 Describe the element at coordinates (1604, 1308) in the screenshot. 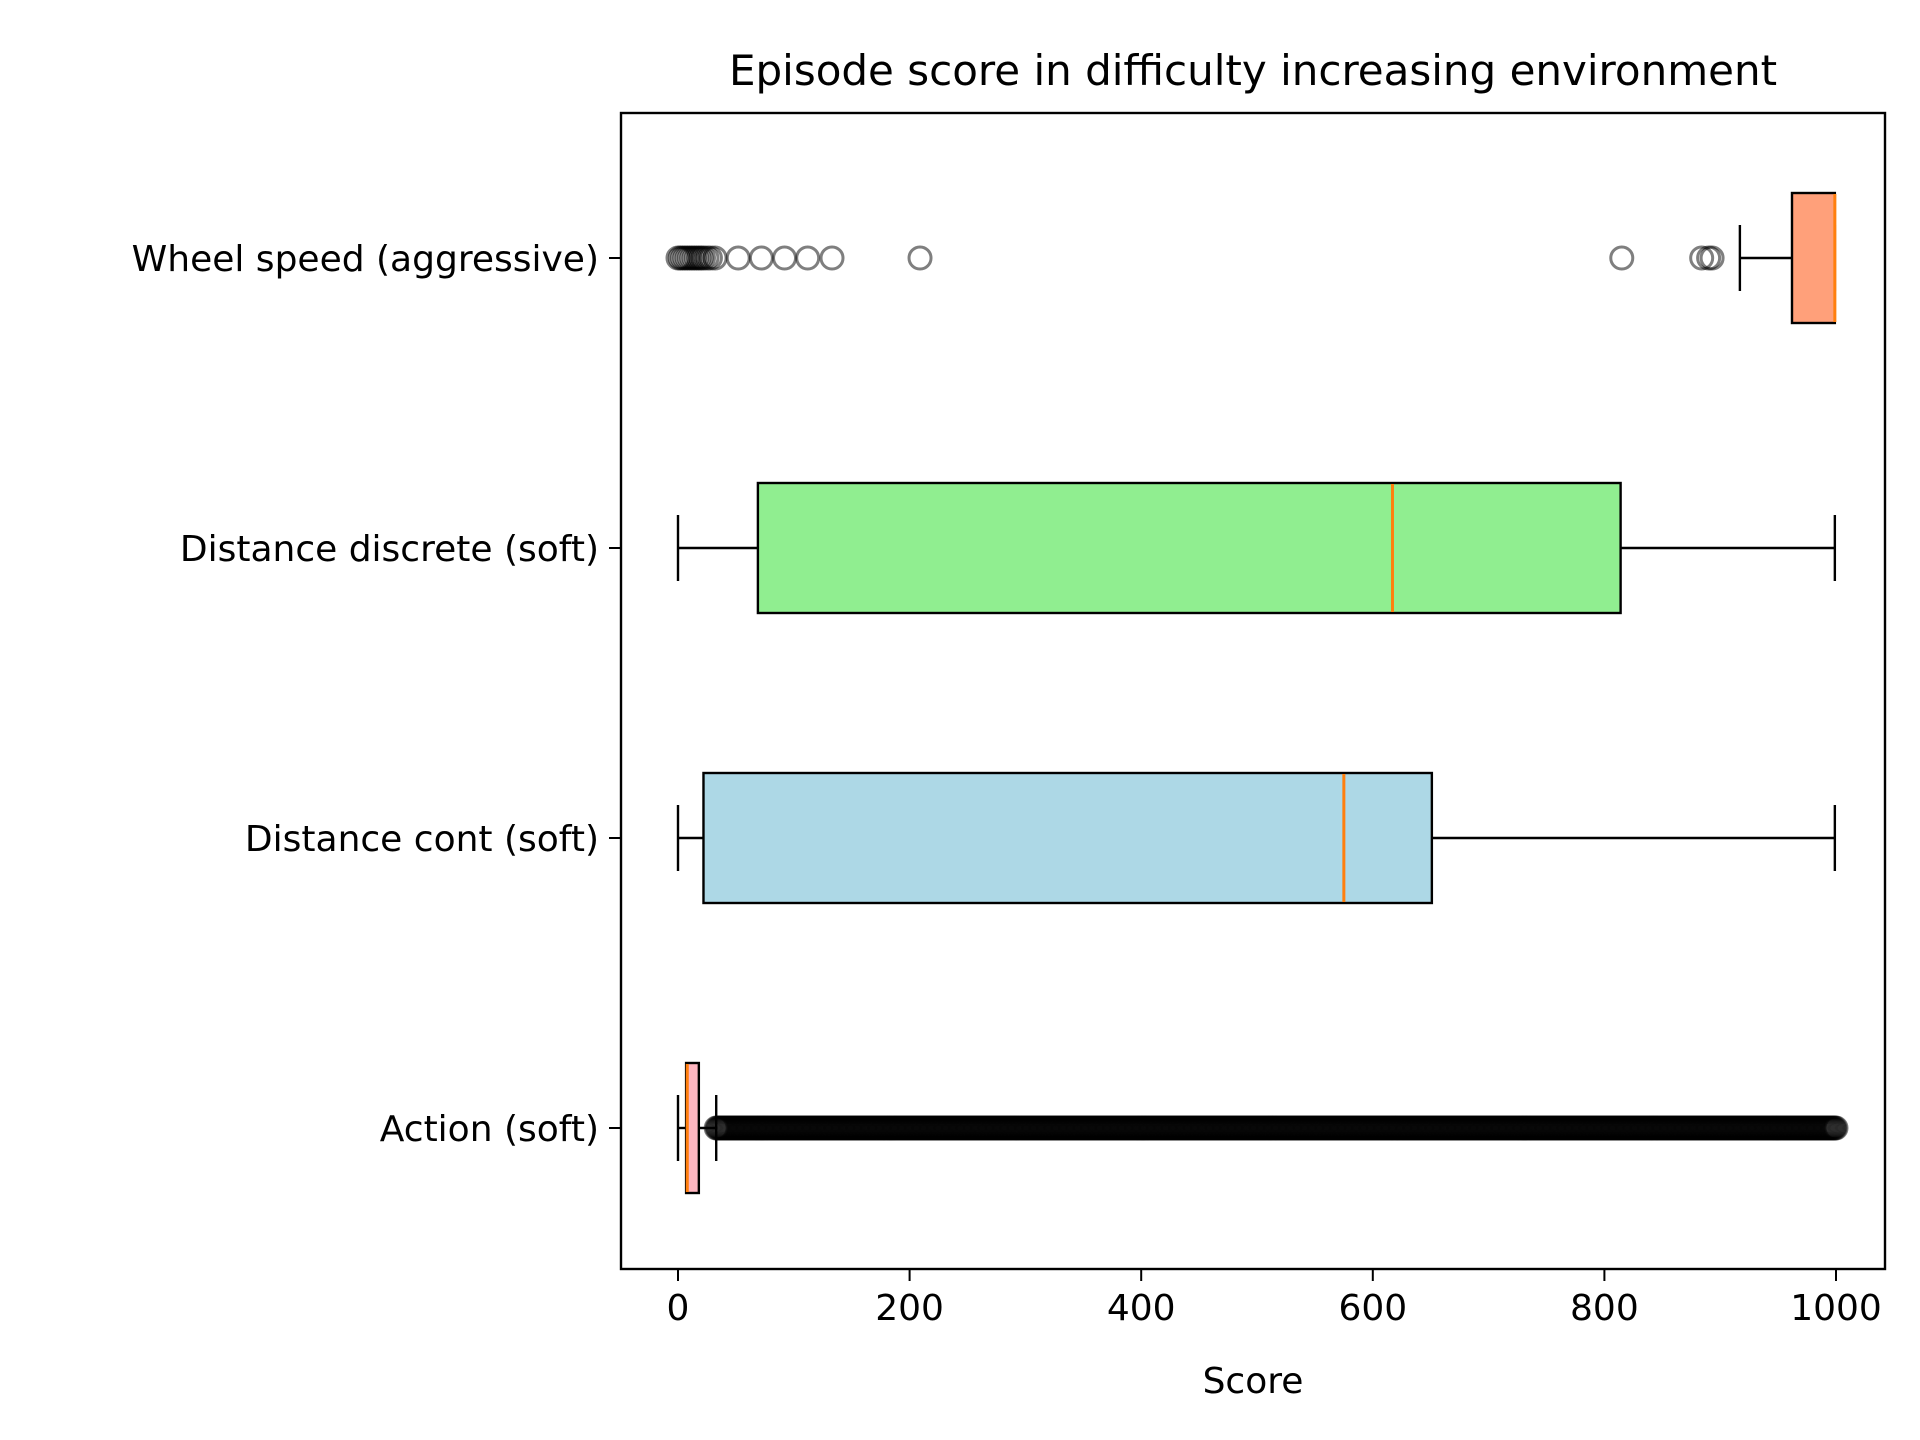

I see `x-tick-label: 800` at that location.